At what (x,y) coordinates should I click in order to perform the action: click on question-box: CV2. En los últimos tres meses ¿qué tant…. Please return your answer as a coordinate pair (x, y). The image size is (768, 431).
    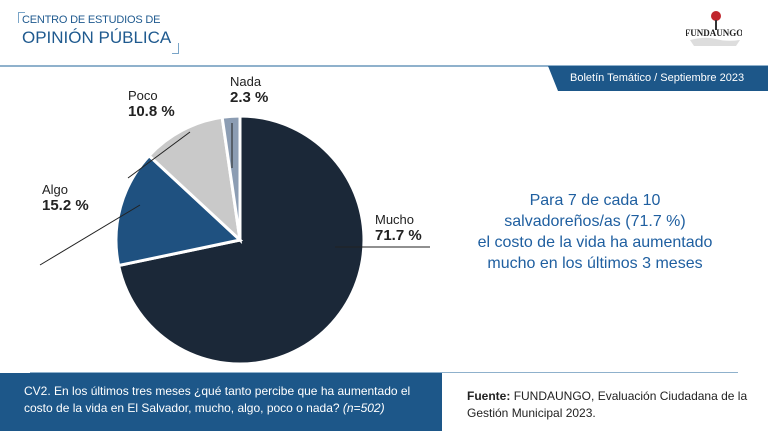
    Looking at the image, I should click on (221, 402).